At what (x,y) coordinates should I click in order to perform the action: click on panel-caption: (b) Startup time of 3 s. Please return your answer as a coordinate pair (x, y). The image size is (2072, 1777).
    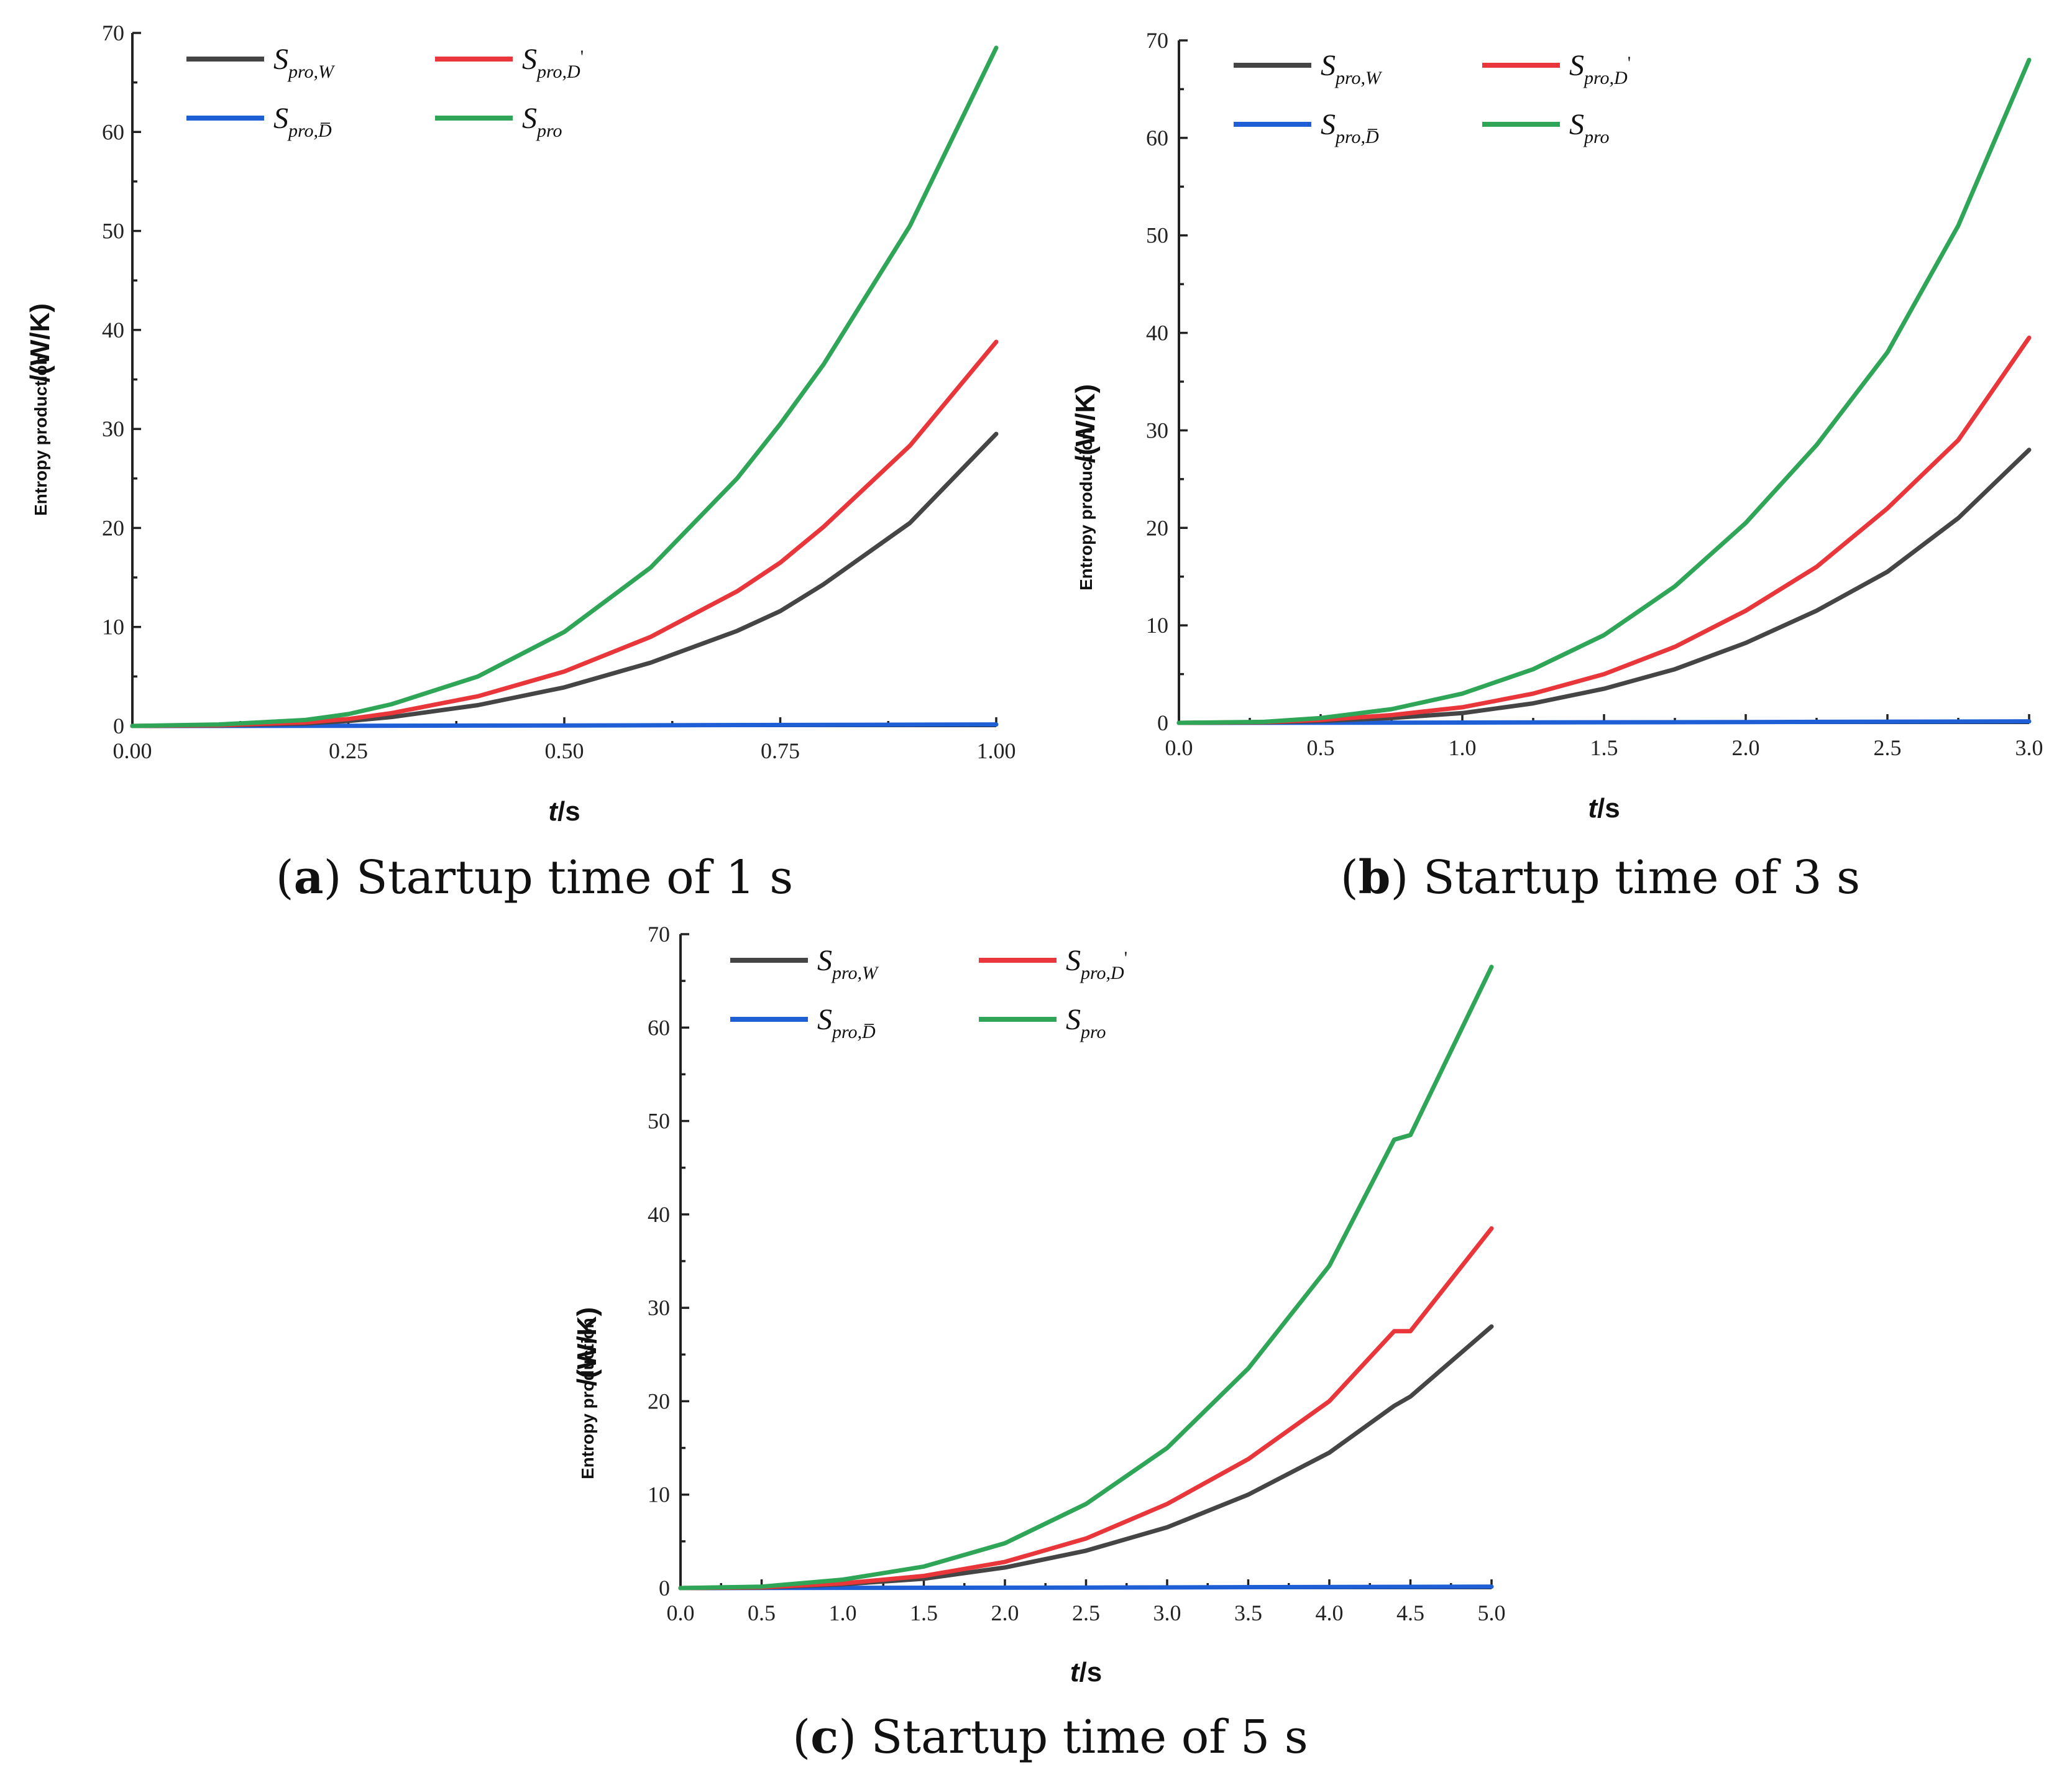
    Looking at the image, I should click on (1600, 877).